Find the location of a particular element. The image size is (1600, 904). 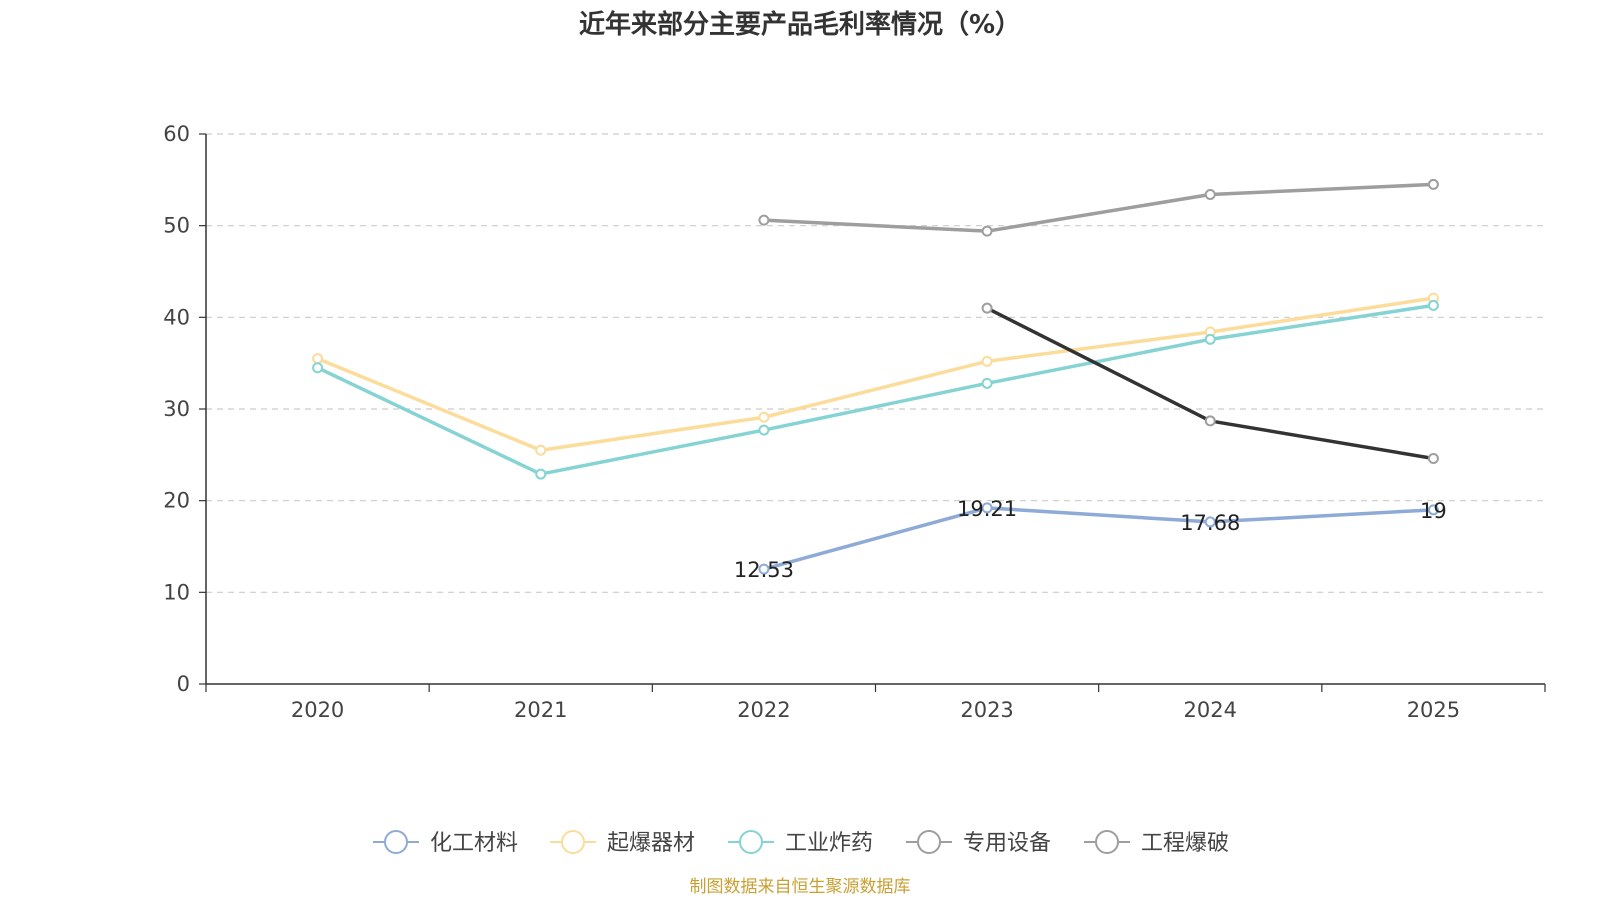

legend-label: 起爆器材 is located at coordinates (651, 843).